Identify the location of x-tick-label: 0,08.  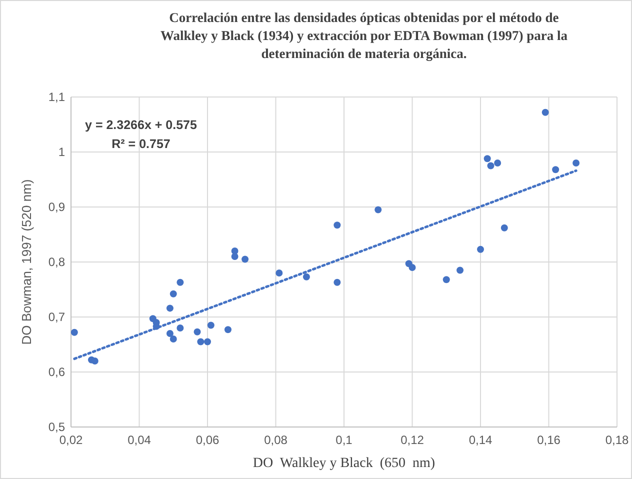
(276, 440).